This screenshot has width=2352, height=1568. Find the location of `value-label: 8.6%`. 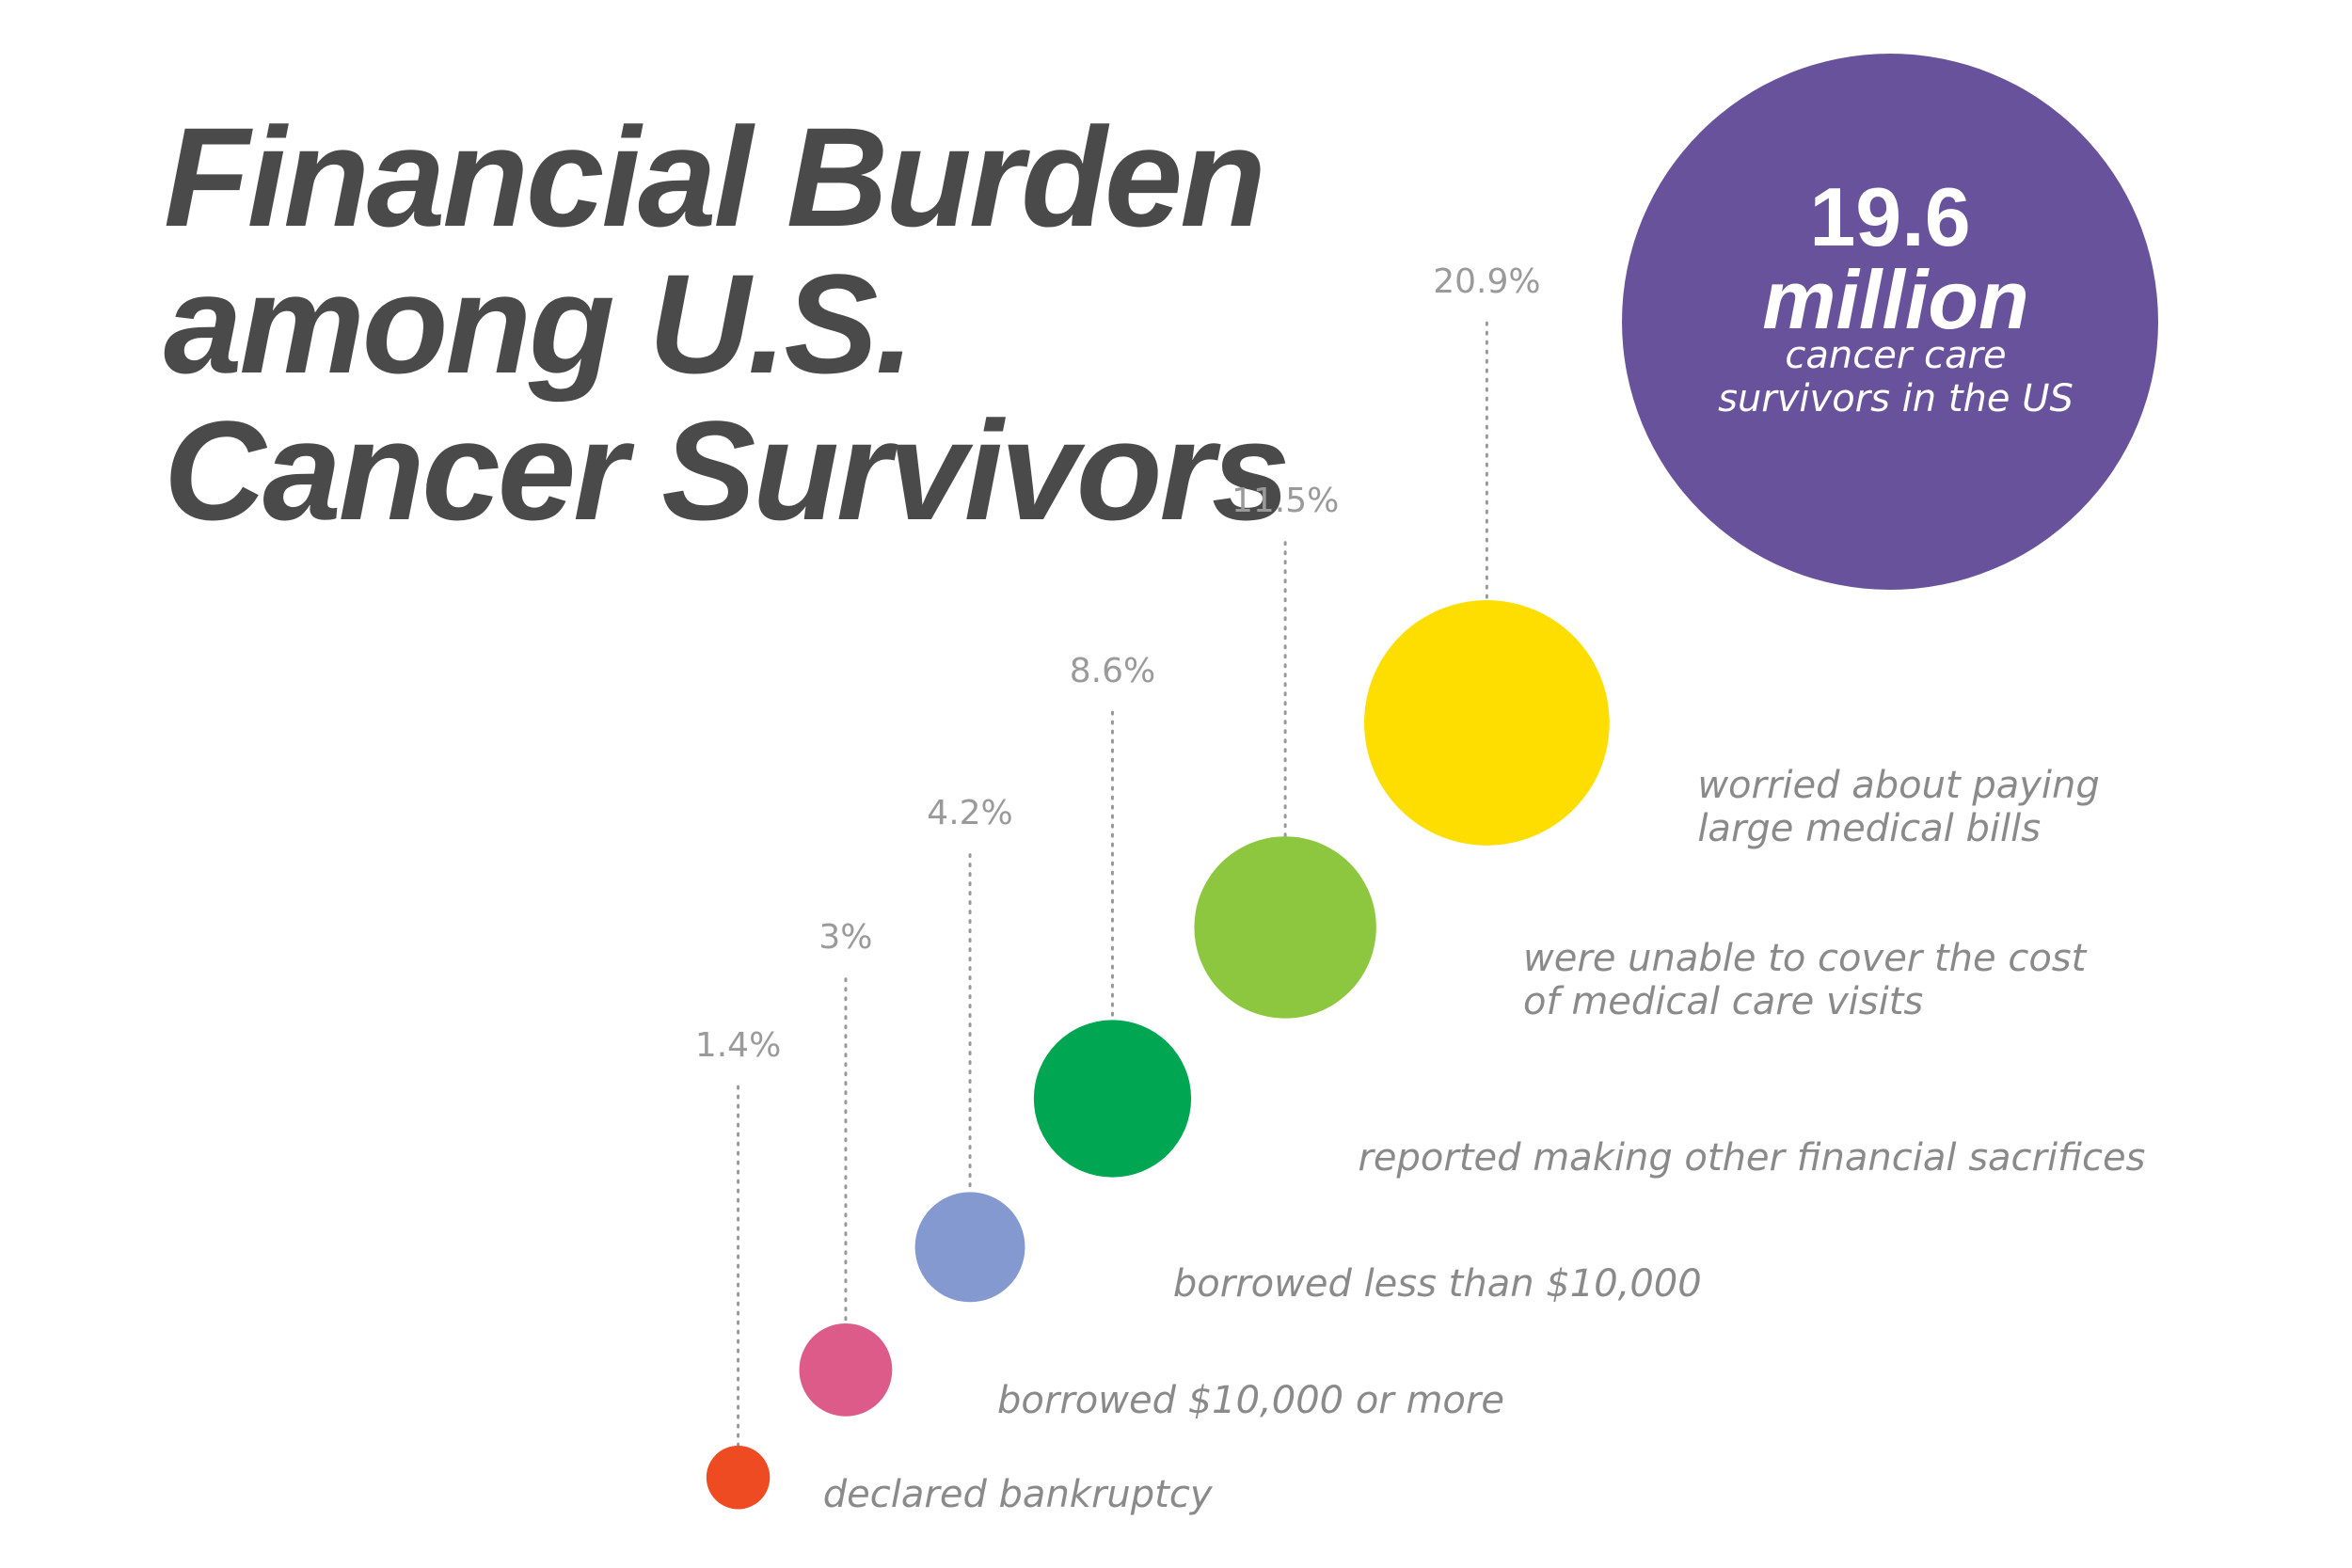

value-label: 8.6% is located at coordinates (1112, 670).